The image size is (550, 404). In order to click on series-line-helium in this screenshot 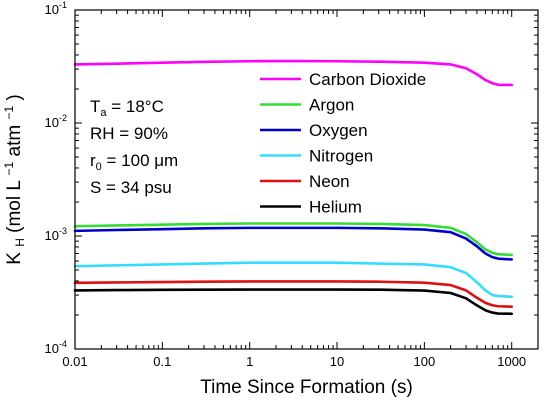, I will do `click(293, 302)`.